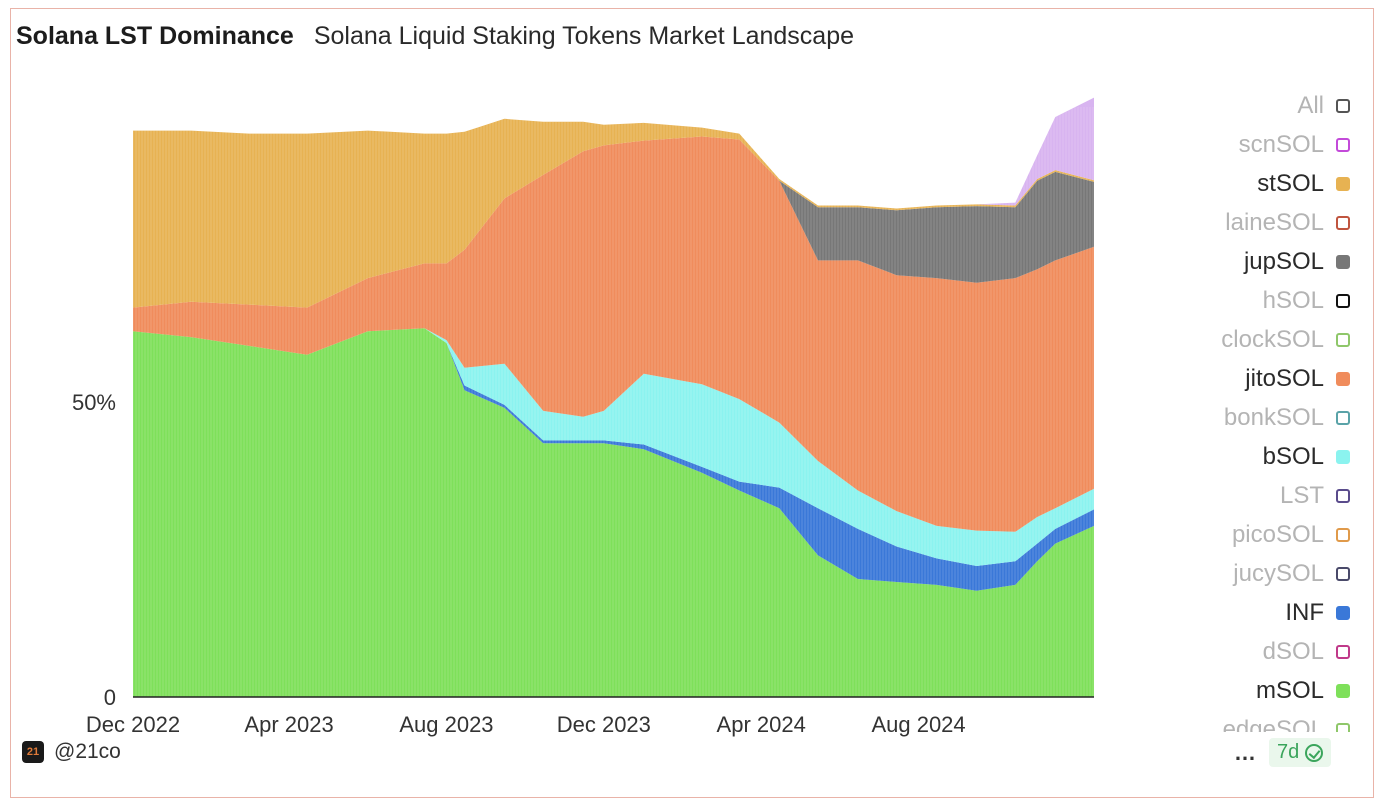 The width and height of the screenshot is (1384, 808). Describe the element at coordinates (1289, 690) in the screenshot. I see `legend-label: mSOL` at that location.